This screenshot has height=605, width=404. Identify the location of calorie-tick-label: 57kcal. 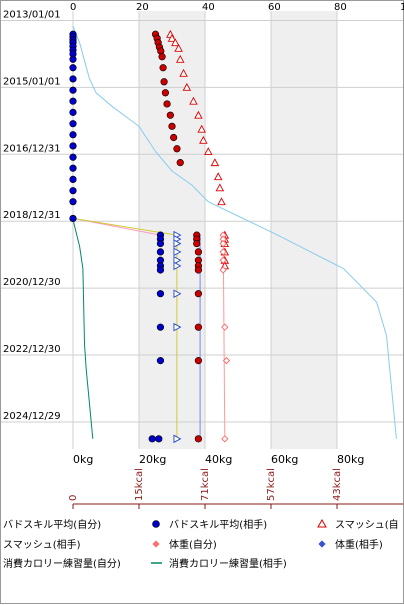
(271, 484).